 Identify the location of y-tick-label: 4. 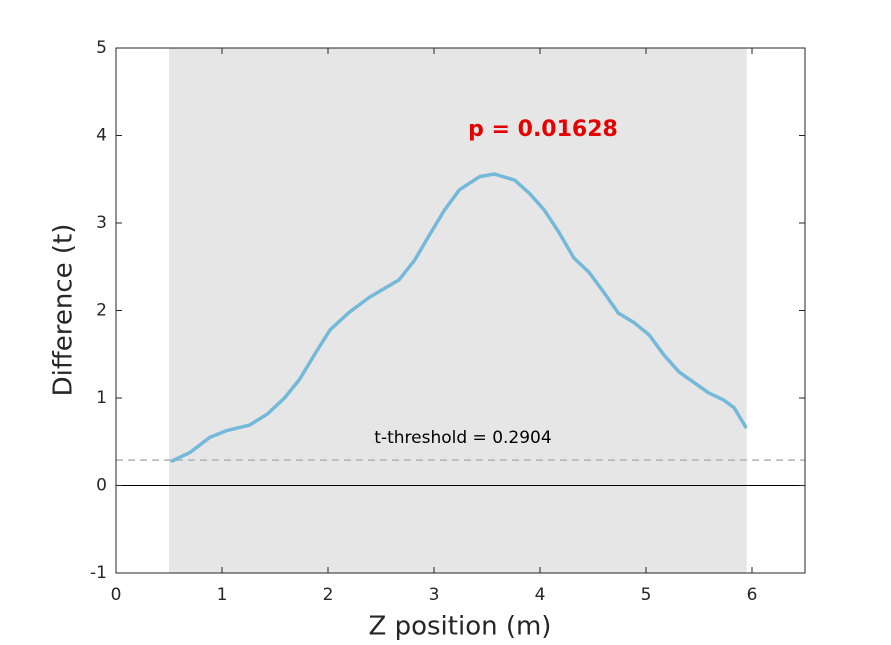
(101, 136).